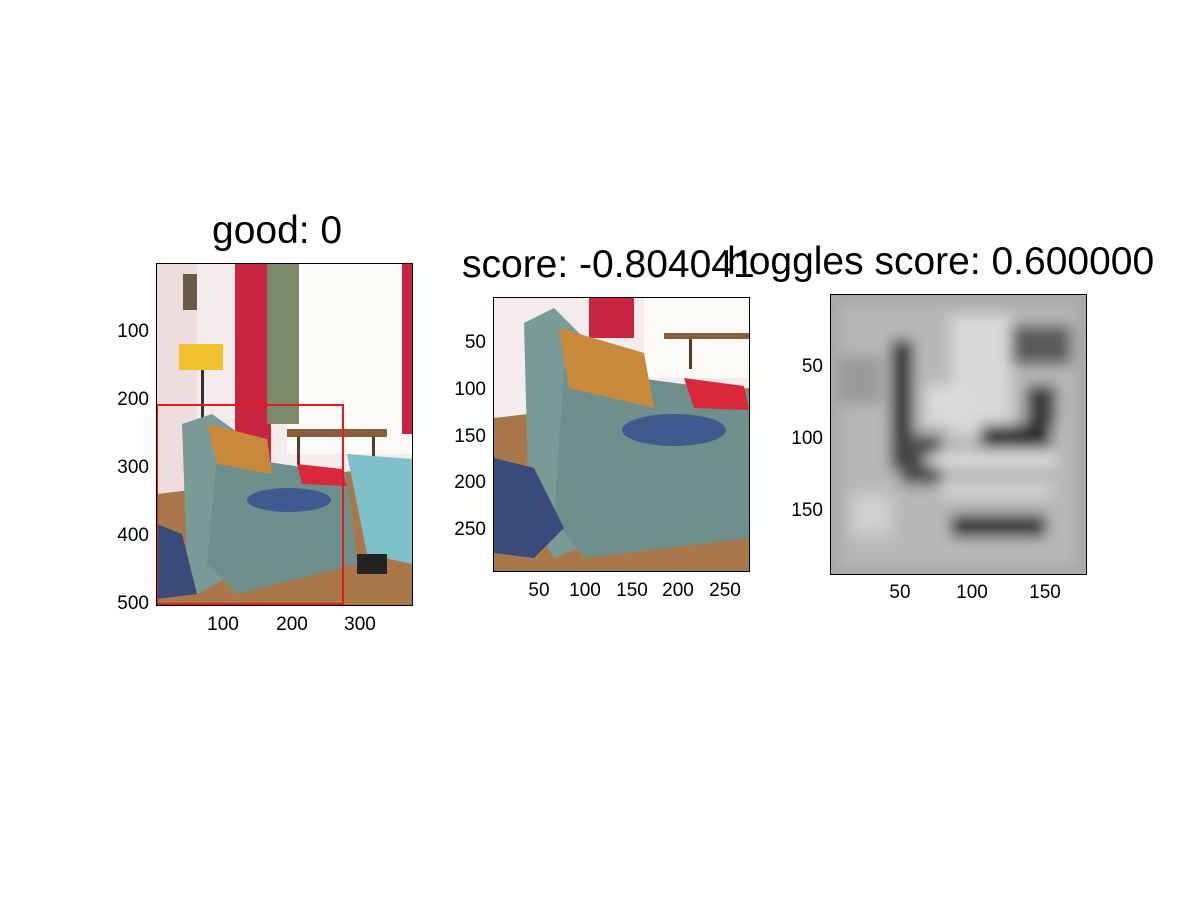  I want to click on panel-2-xtick: 150, so click(632, 590).